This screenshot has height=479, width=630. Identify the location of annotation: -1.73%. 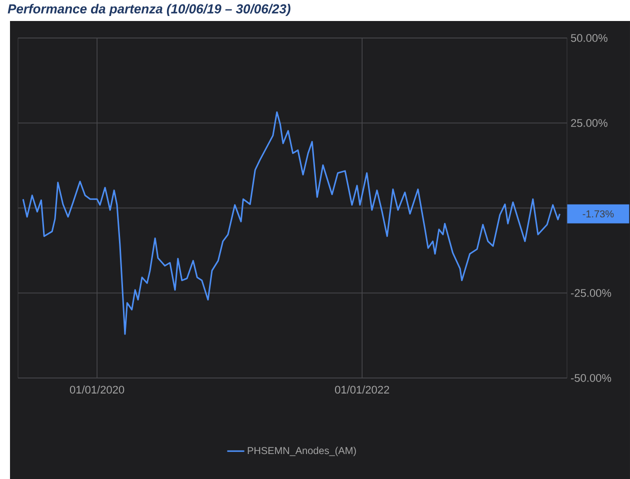
(598, 214).